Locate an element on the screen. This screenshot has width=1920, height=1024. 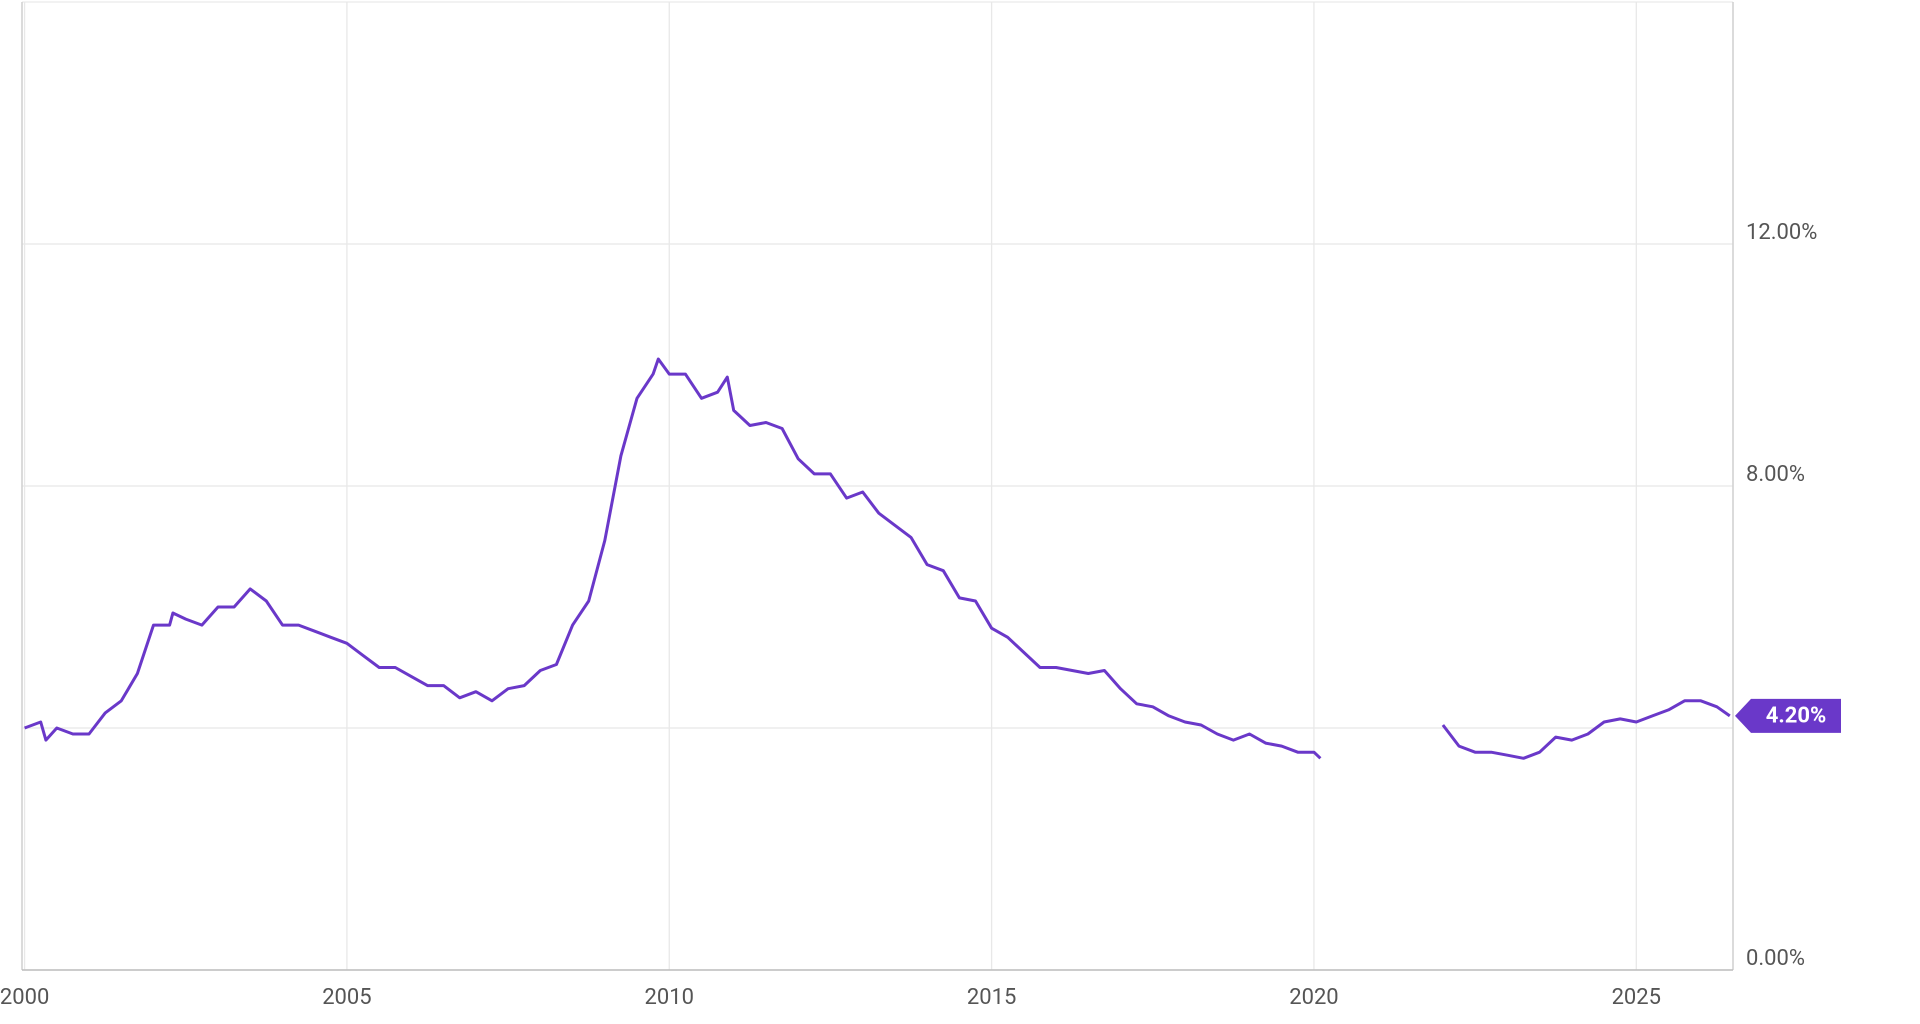
y-tick-label: 8.00% is located at coordinates (1775, 474).